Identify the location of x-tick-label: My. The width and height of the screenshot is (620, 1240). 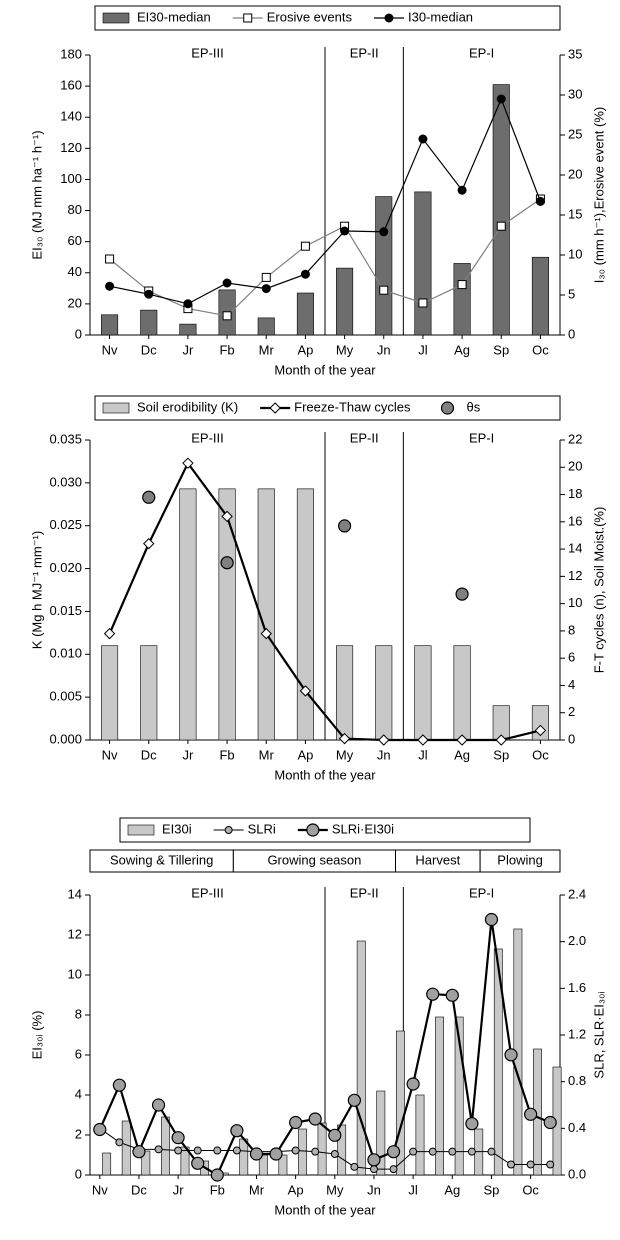
(345, 754).